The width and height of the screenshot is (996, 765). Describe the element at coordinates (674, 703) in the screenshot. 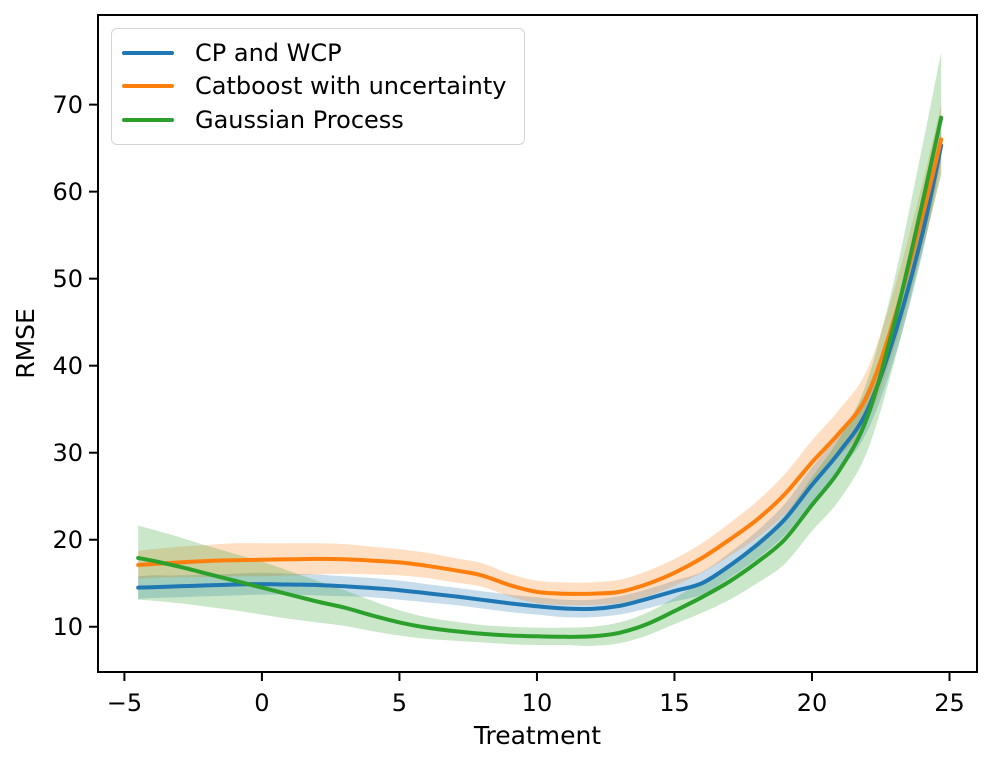

I see `x-tick-label: 15` at that location.